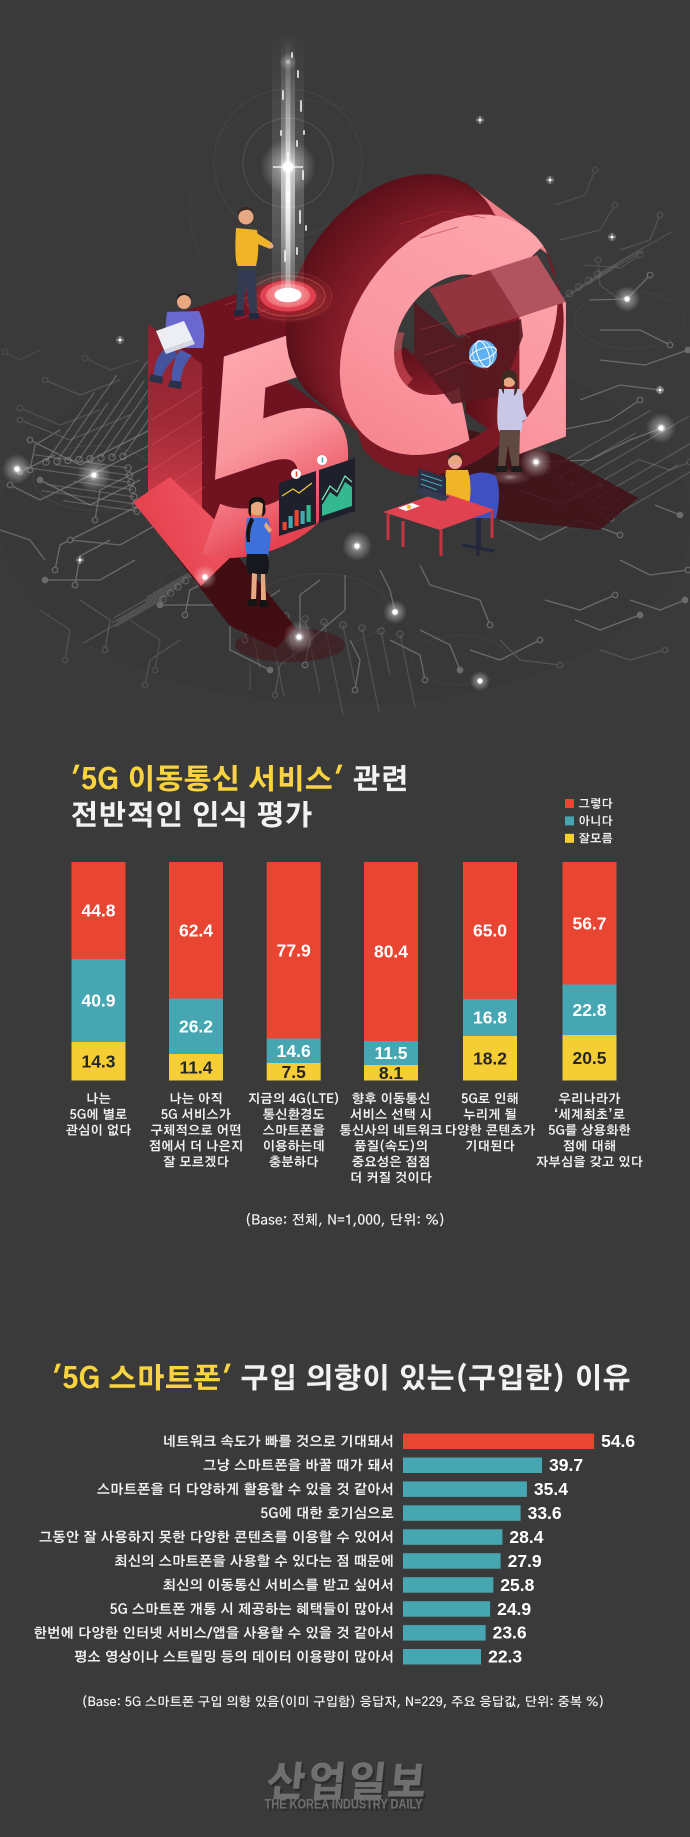 The width and height of the screenshot is (690, 1837). I want to click on svg-text: 44.8, so click(98, 911).